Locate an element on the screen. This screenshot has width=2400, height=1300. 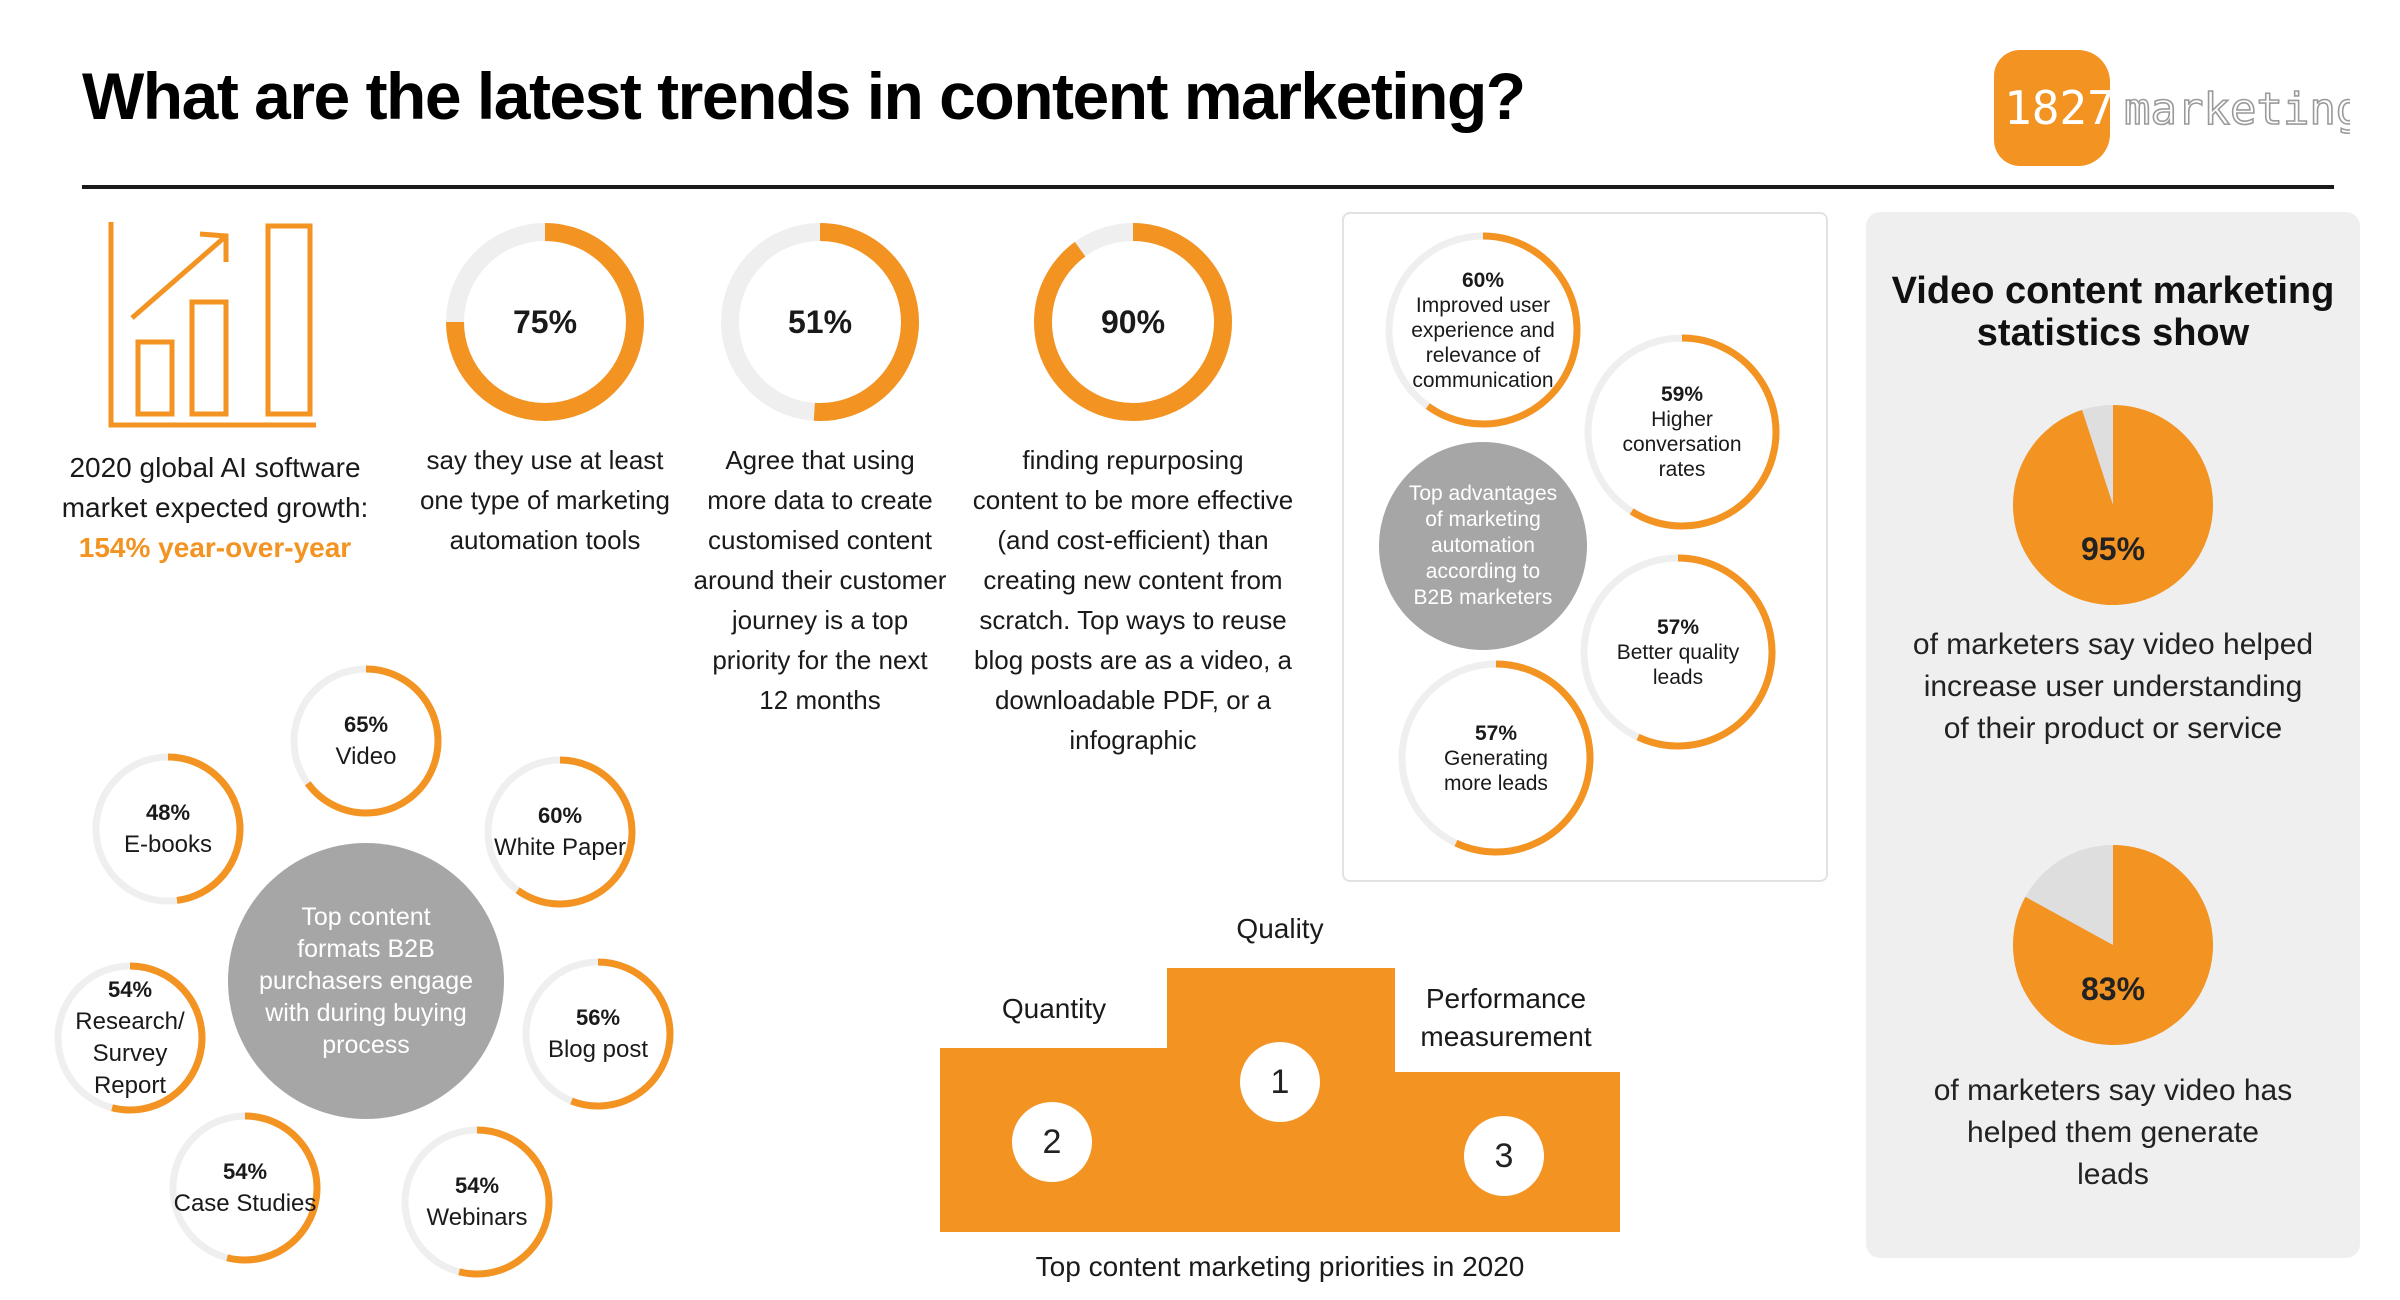
top-stat-ring-3: 90% is located at coordinates (1133, 322).